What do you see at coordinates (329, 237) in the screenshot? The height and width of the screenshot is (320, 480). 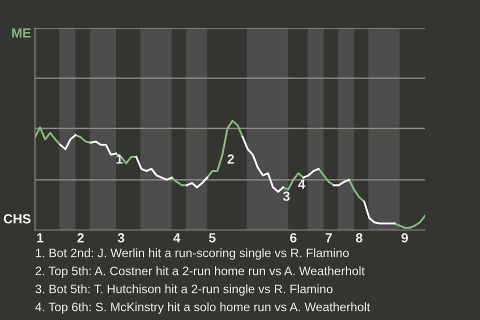 I see `x-tick-label: 7` at bounding box center [329, 237].